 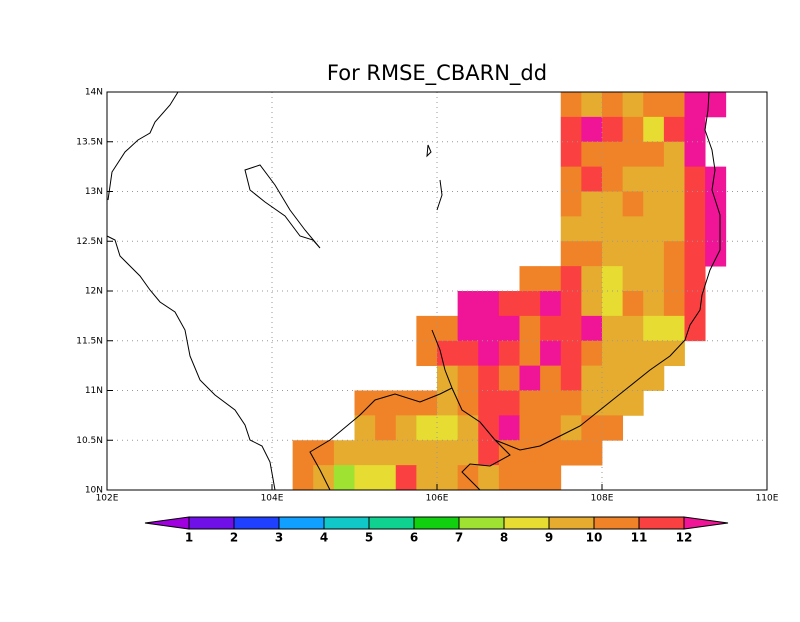 I want to click on colorbar-label: 7, so click(x=459, y=538).